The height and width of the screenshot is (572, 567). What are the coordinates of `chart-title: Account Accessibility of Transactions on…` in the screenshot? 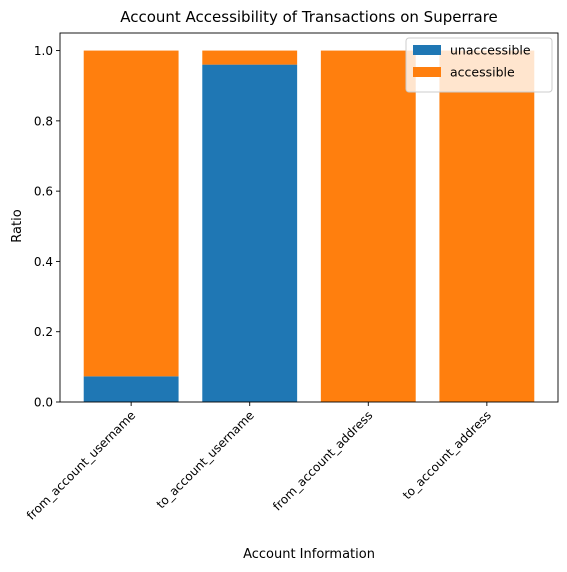 It's located at (309, 17).